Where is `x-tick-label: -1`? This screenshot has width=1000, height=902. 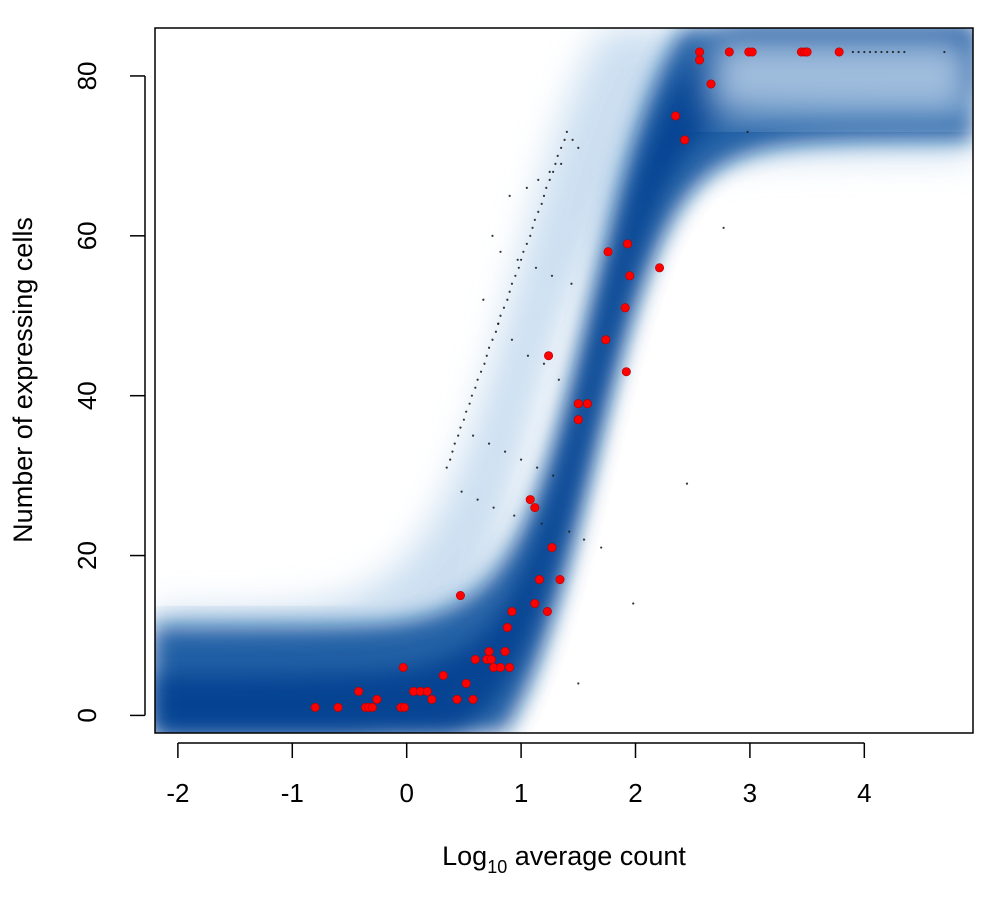
x-tick-label: -1 is located at coordinates (292, 793).